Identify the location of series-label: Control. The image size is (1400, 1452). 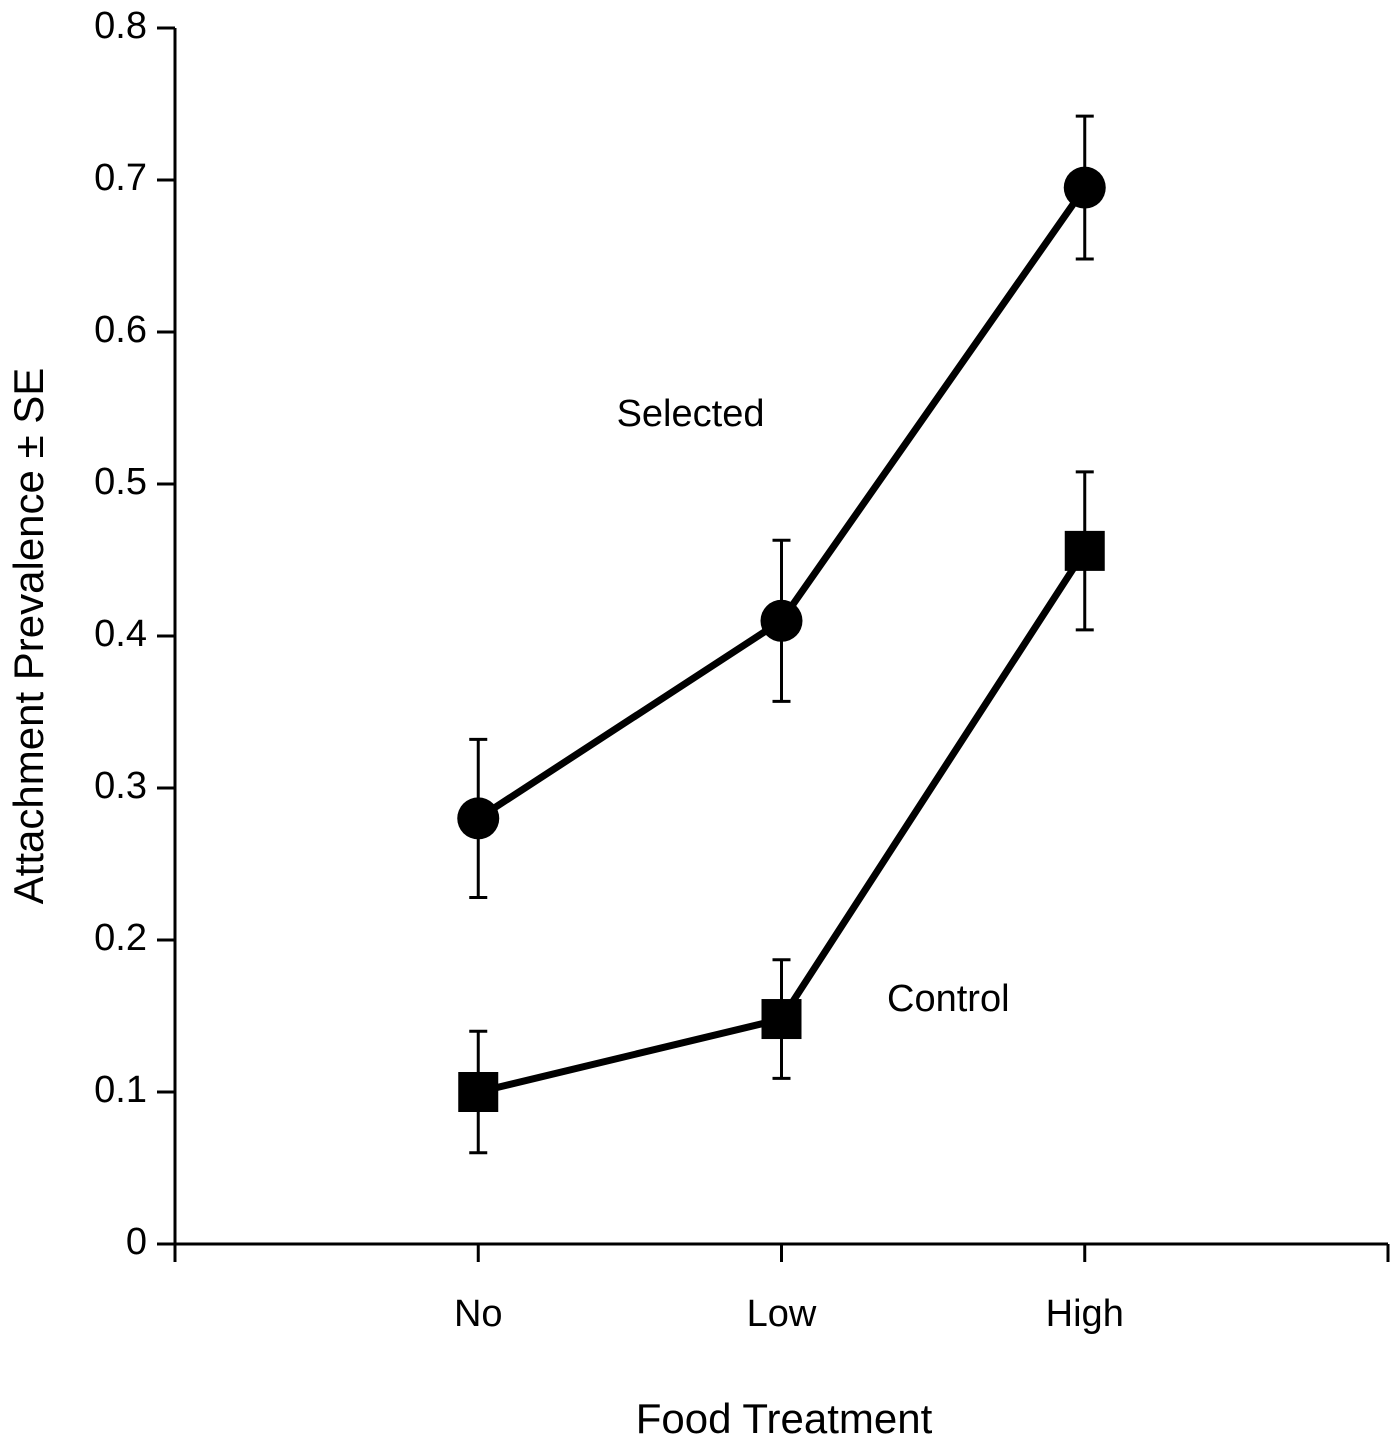
(948, 999).